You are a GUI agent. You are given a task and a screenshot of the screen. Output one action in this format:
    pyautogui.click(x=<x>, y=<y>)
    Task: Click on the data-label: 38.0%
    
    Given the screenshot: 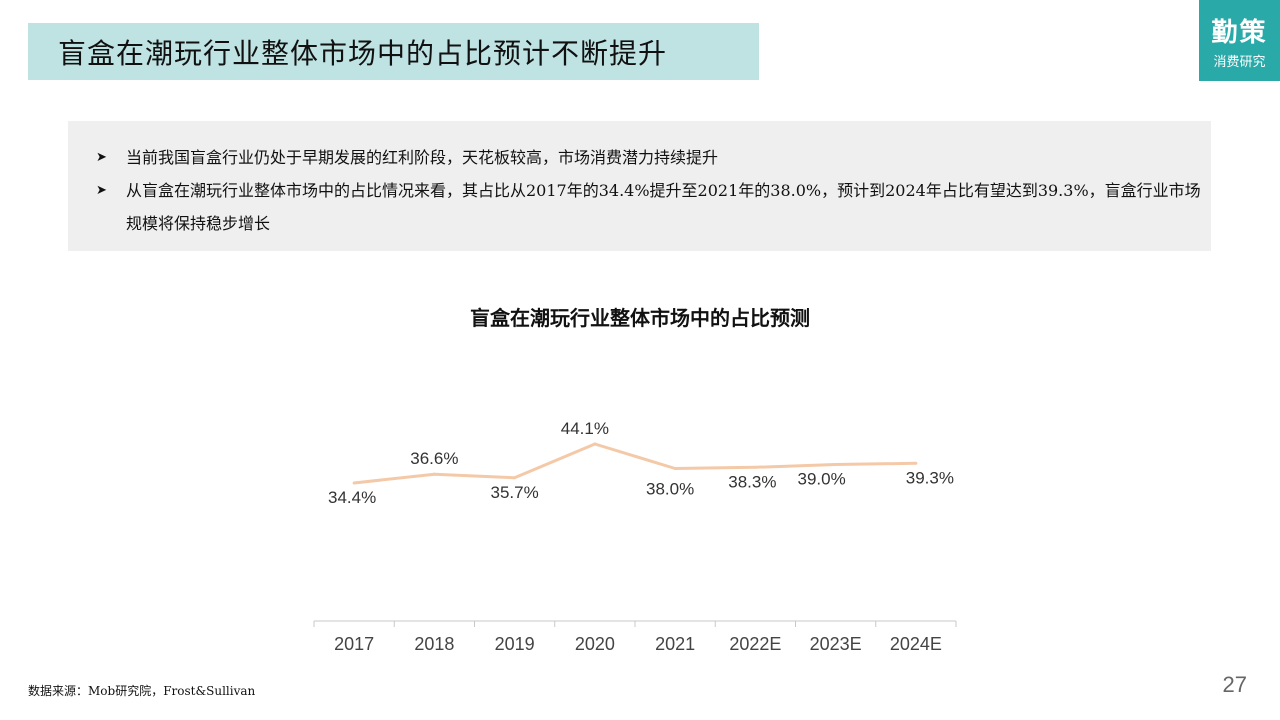 What is the action you would take?
    pyautogui.click(x=670, y=489)
    